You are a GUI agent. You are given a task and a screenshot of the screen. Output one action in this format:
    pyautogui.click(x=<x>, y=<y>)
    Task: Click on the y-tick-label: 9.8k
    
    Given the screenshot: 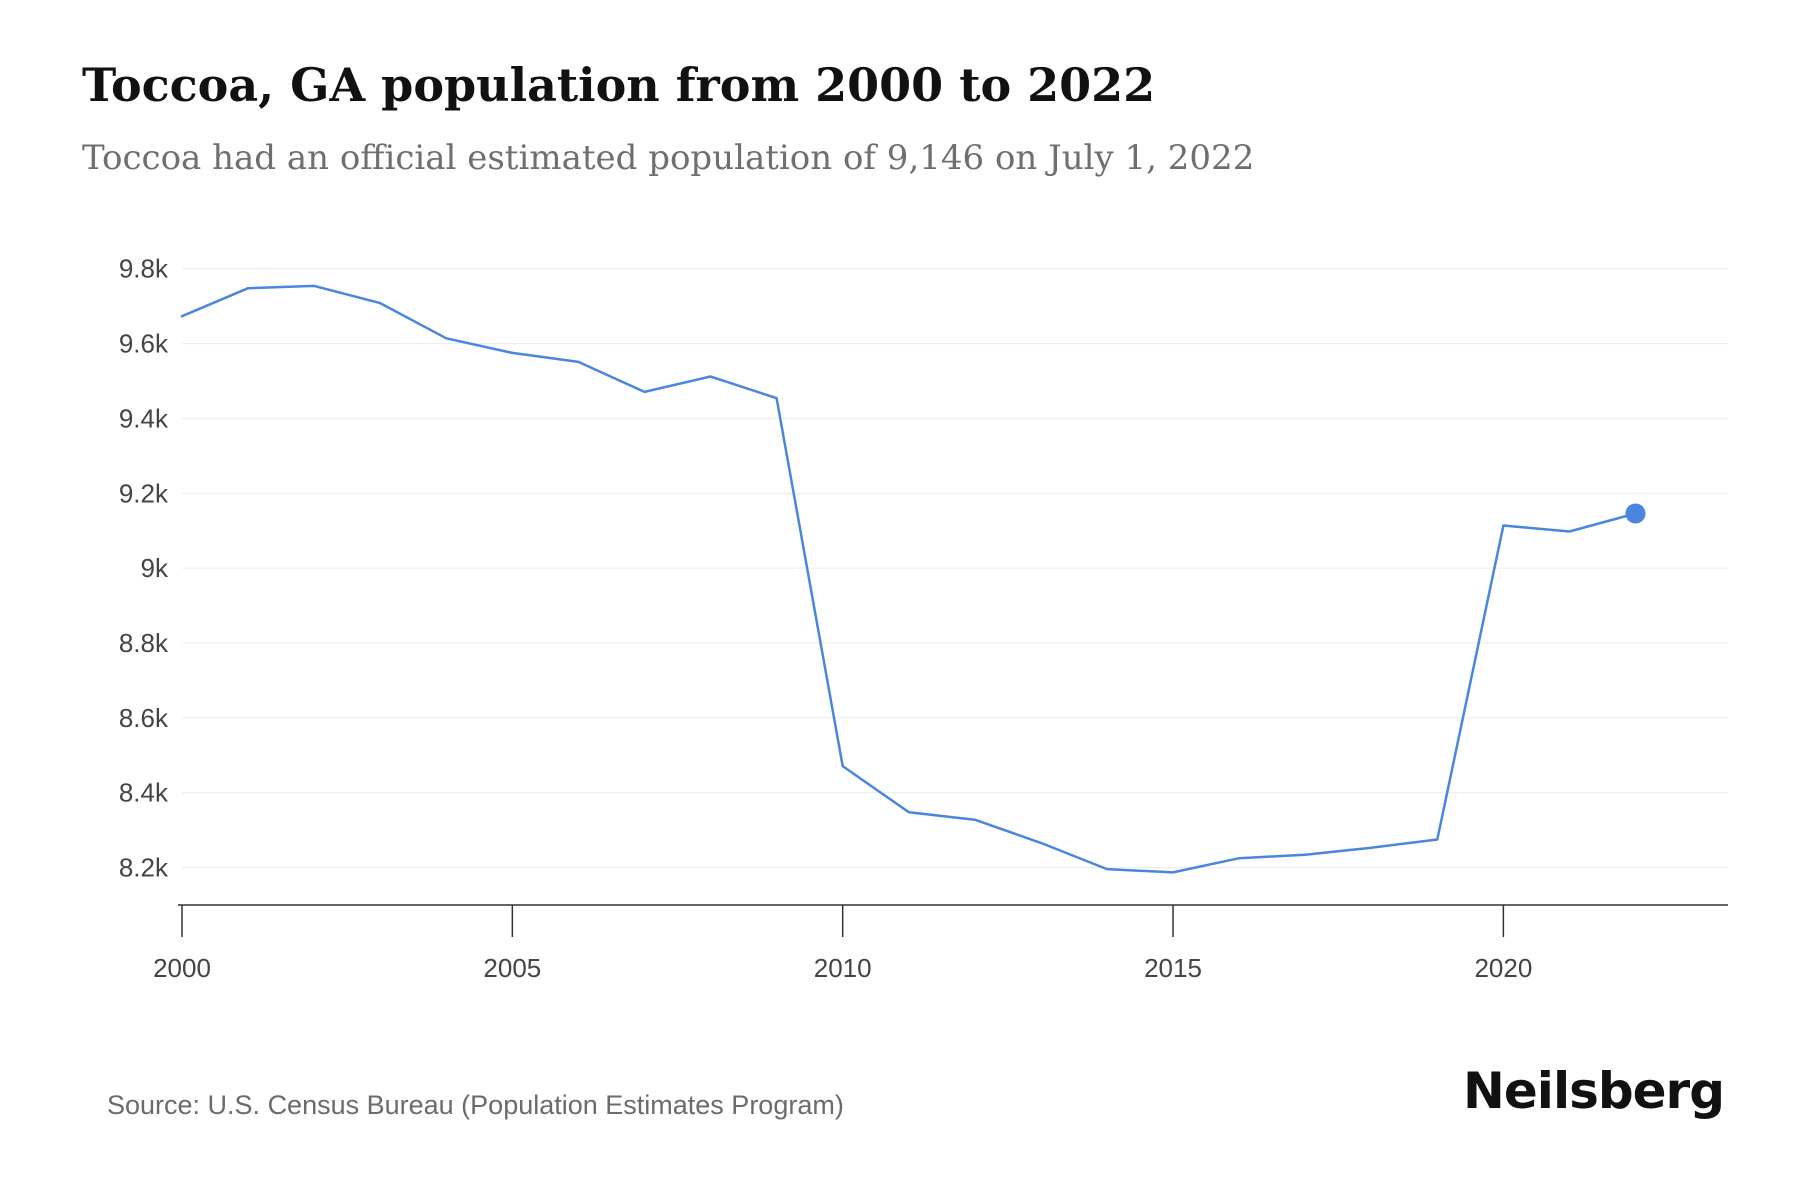 What is the action you would take?
    pyautogui.click(x=144, y=269)
    